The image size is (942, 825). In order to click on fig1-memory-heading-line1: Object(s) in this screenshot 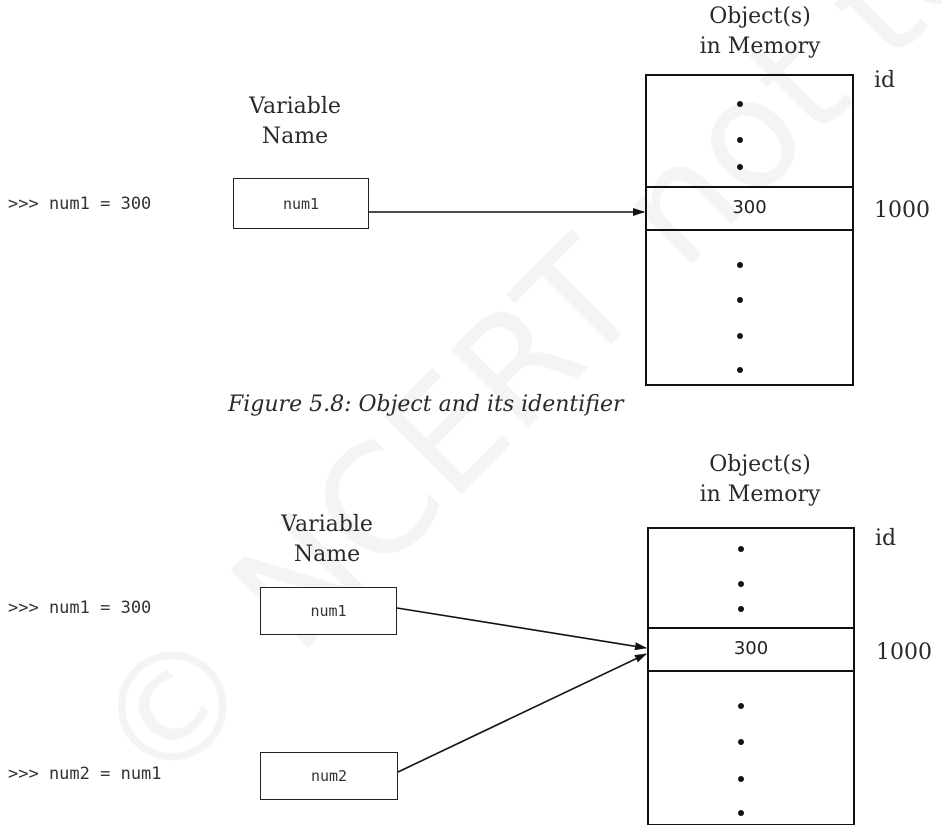, I will do `click(760, 16)`.